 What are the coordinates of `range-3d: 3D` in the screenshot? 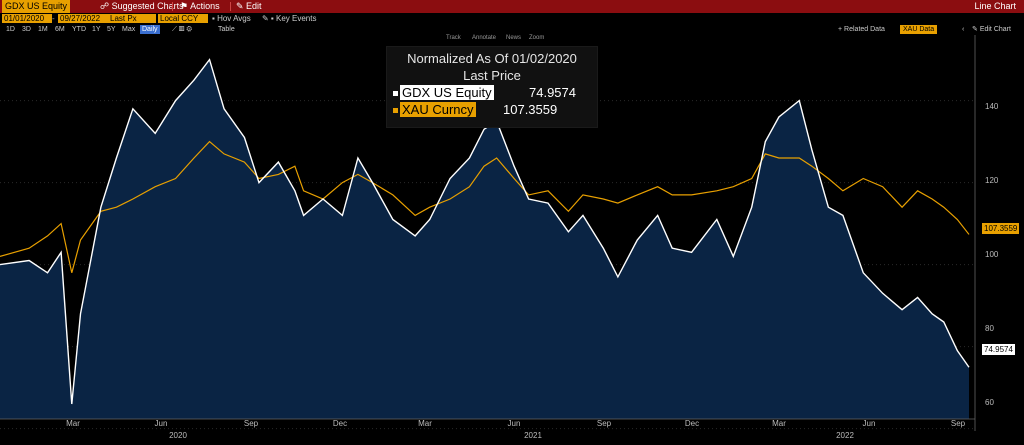 It's located at (26, 29).